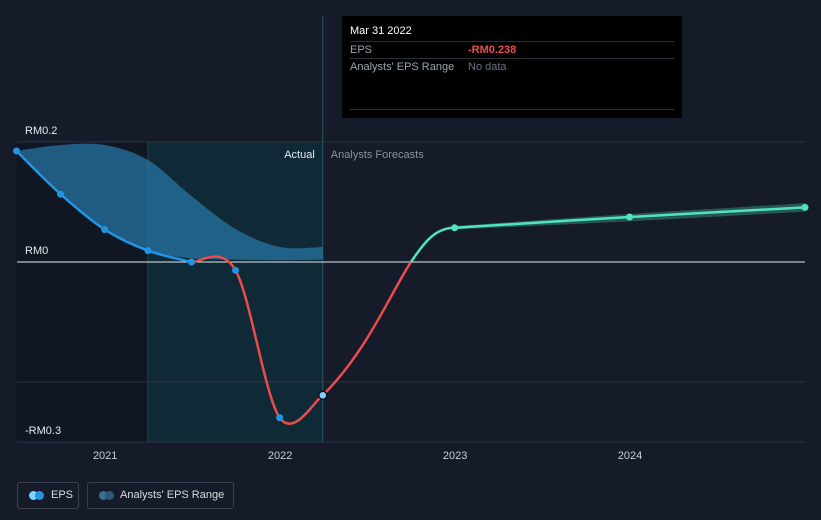  What do you see at coordinates (512, 109) in the screenshot?
I see `tooltip-divider` at bounding box center [512, 109].